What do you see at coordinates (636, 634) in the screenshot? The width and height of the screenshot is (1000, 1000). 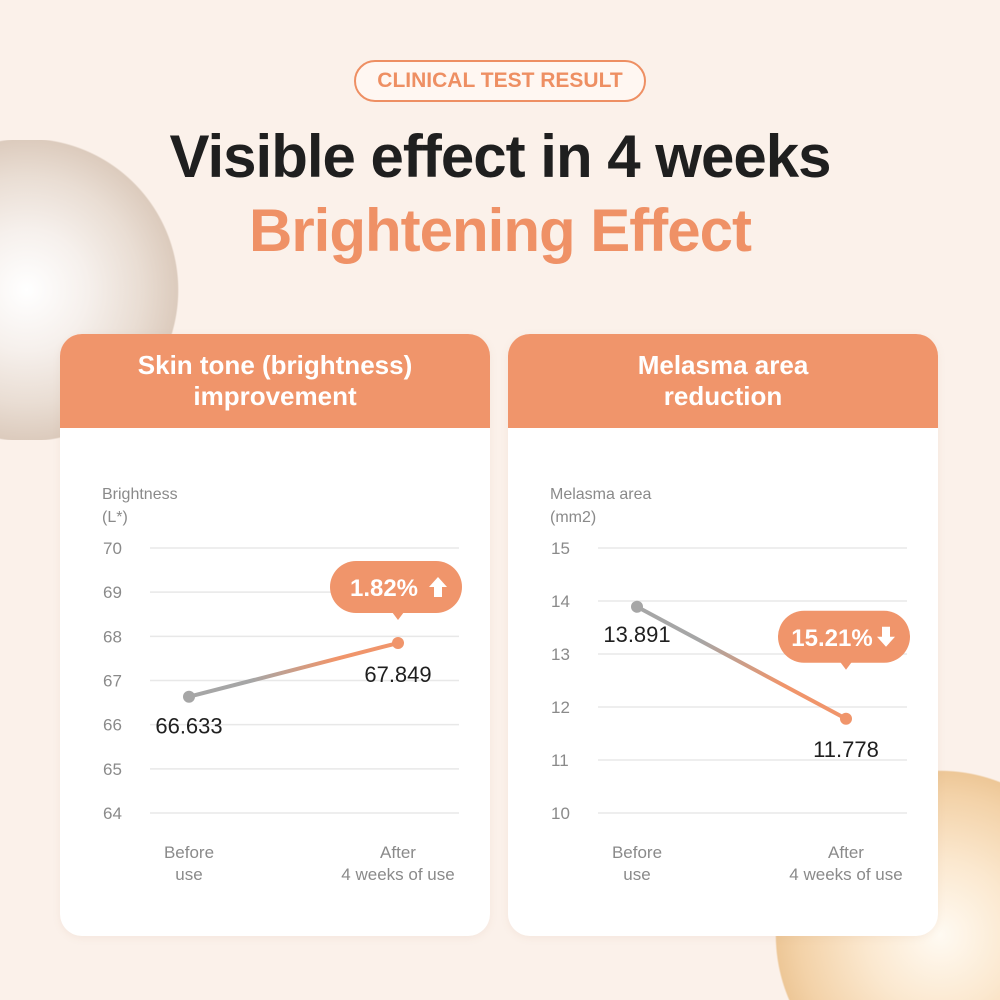 I see `value-label-before: 13.891` at bounding box center [636, 634].